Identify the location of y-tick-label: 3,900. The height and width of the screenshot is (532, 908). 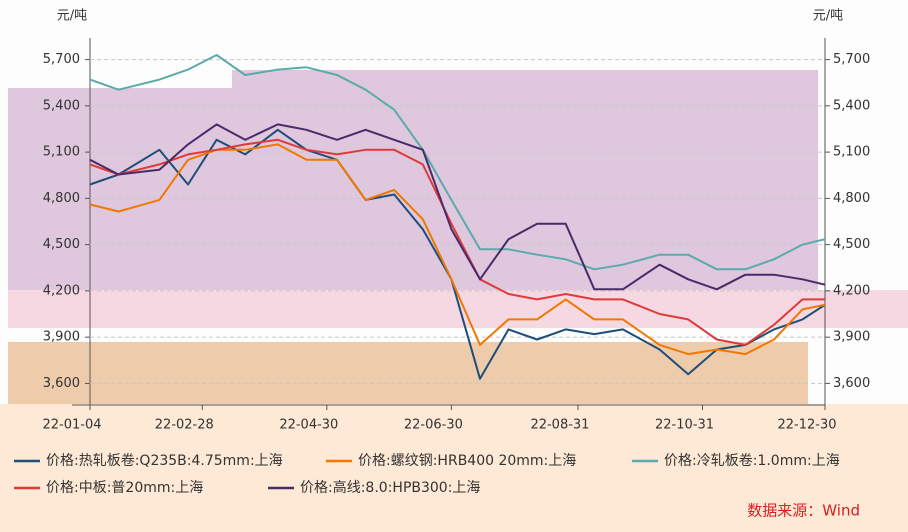
(61, 337).